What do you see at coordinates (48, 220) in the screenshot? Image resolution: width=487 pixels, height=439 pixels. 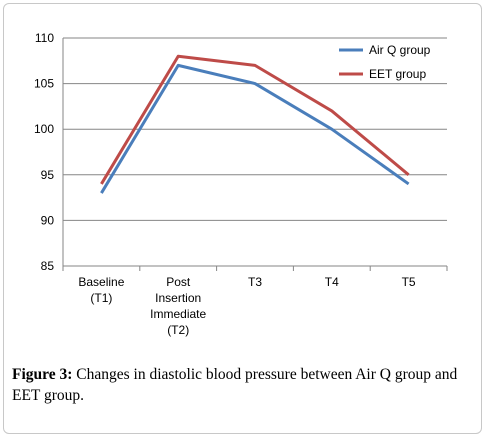 I see `y-tick-label: 90` at bounding box center [48, 220].